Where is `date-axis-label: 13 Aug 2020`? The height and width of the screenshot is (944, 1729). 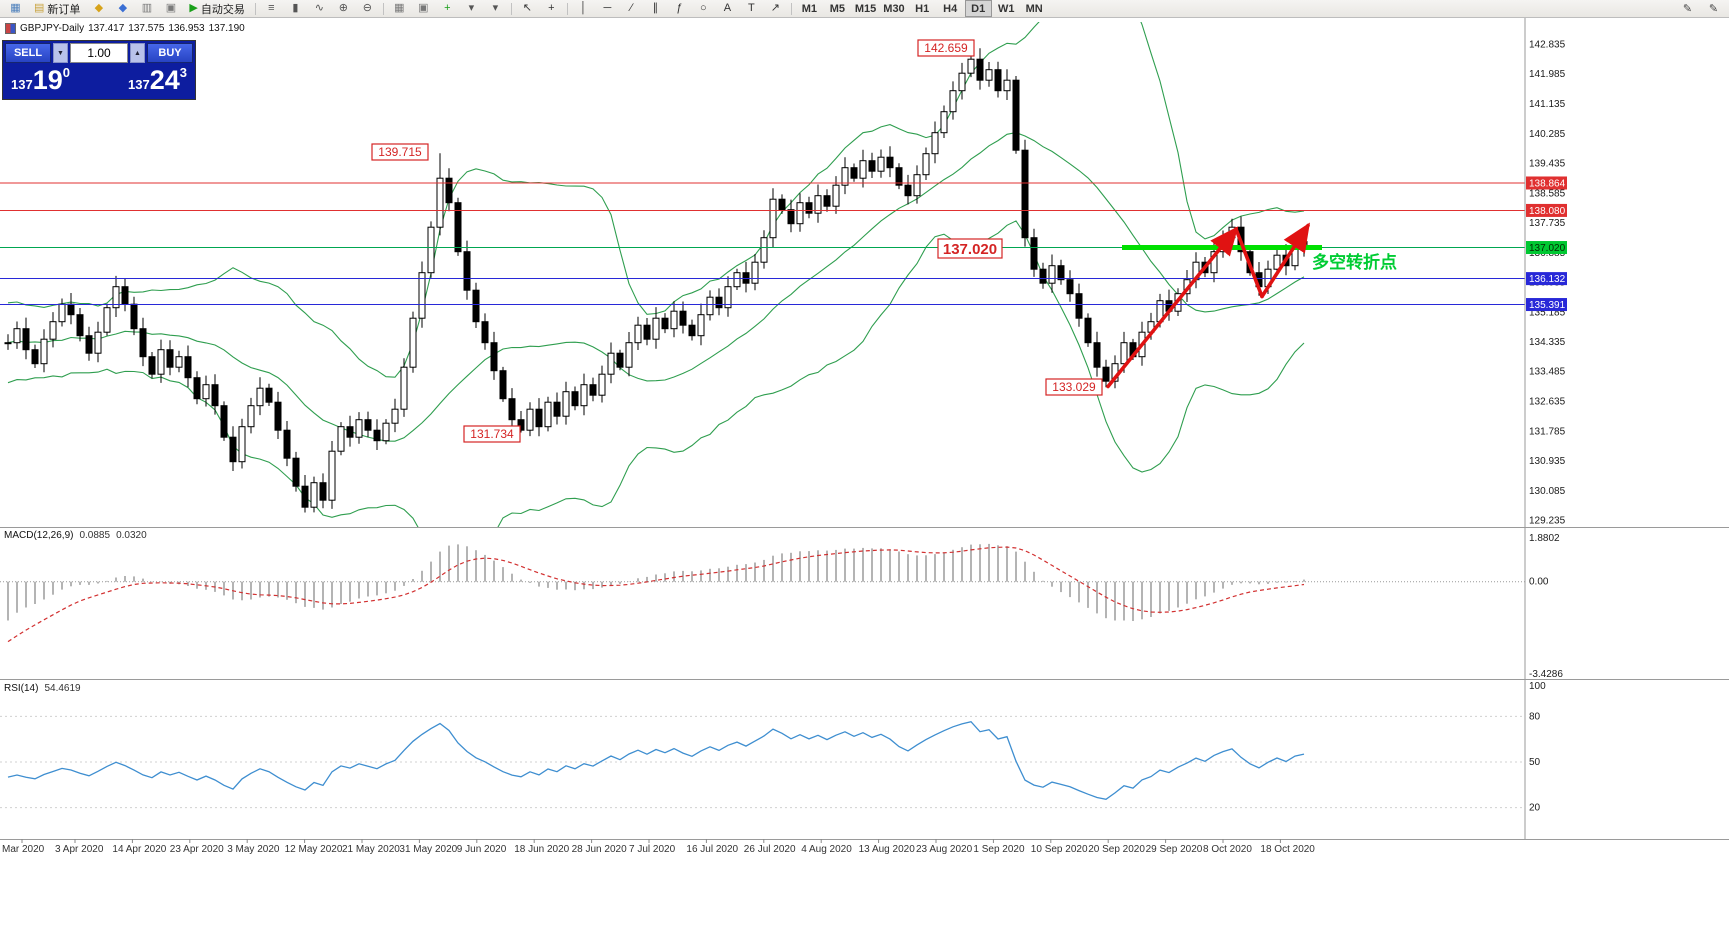
date-axis-label: 13 Aug 2020 is located at coordinates (887, 849).